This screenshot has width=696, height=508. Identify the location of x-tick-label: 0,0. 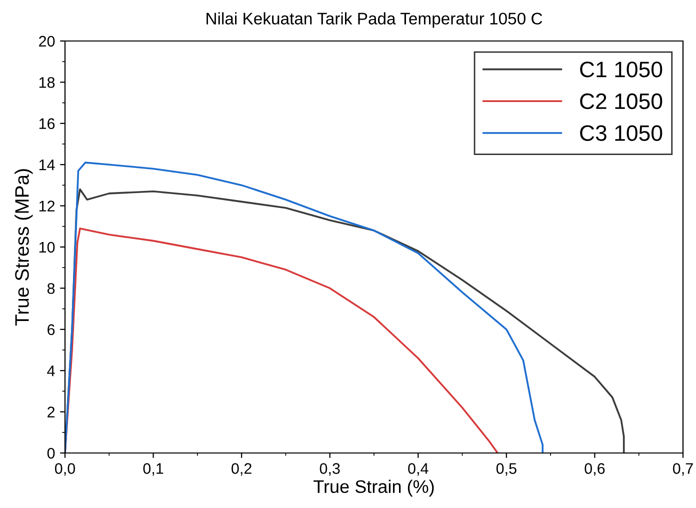
(65, 469).